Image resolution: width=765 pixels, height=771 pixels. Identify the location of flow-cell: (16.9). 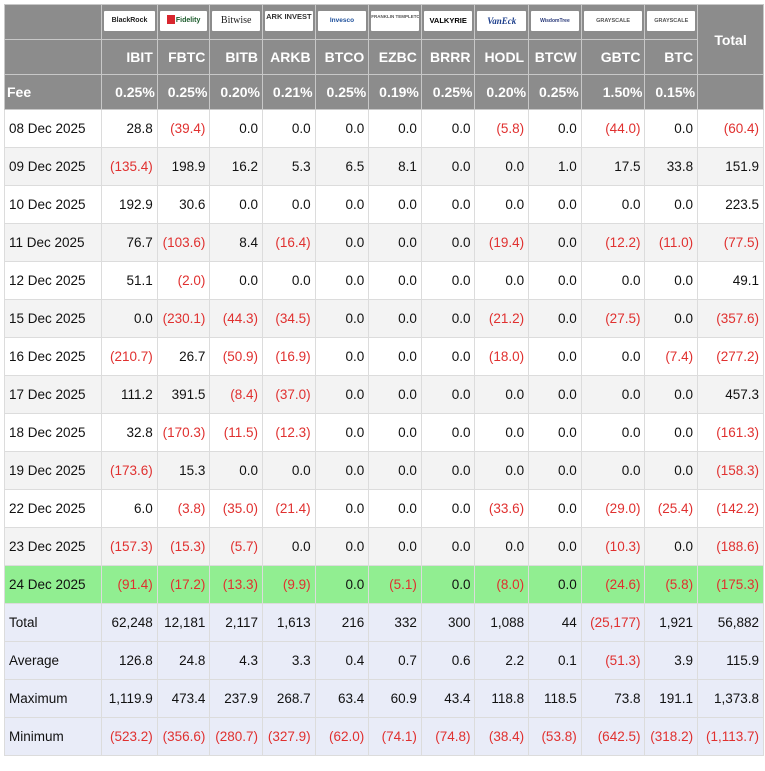
(289, 356).